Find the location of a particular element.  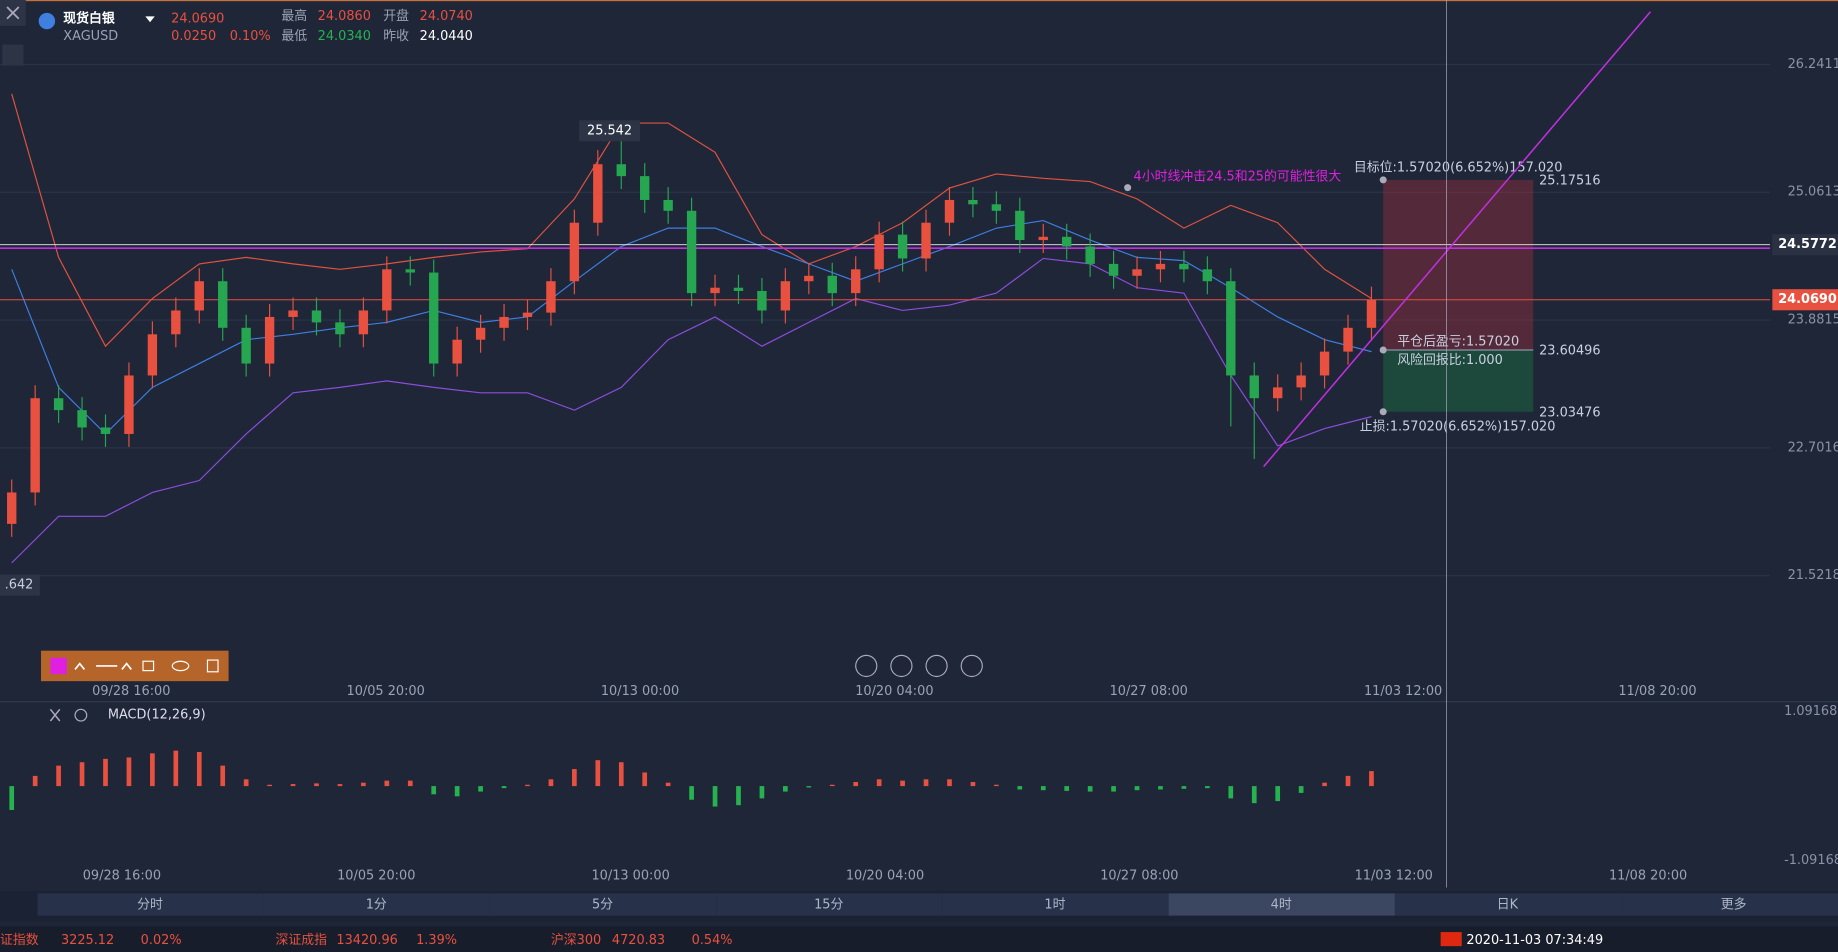

tab-label: 15分 is located at coordinates (828, 905).